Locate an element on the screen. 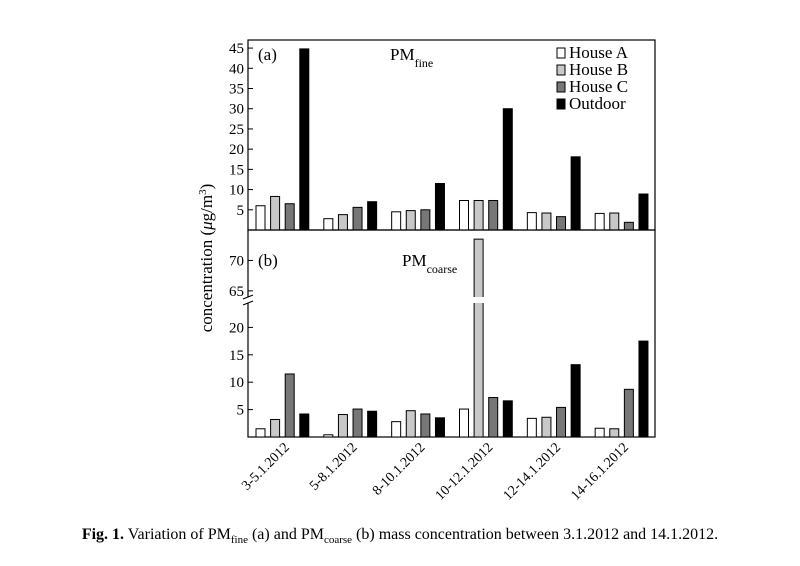  caption-text-1: Variation of PM is located at coordinates (177, 534).